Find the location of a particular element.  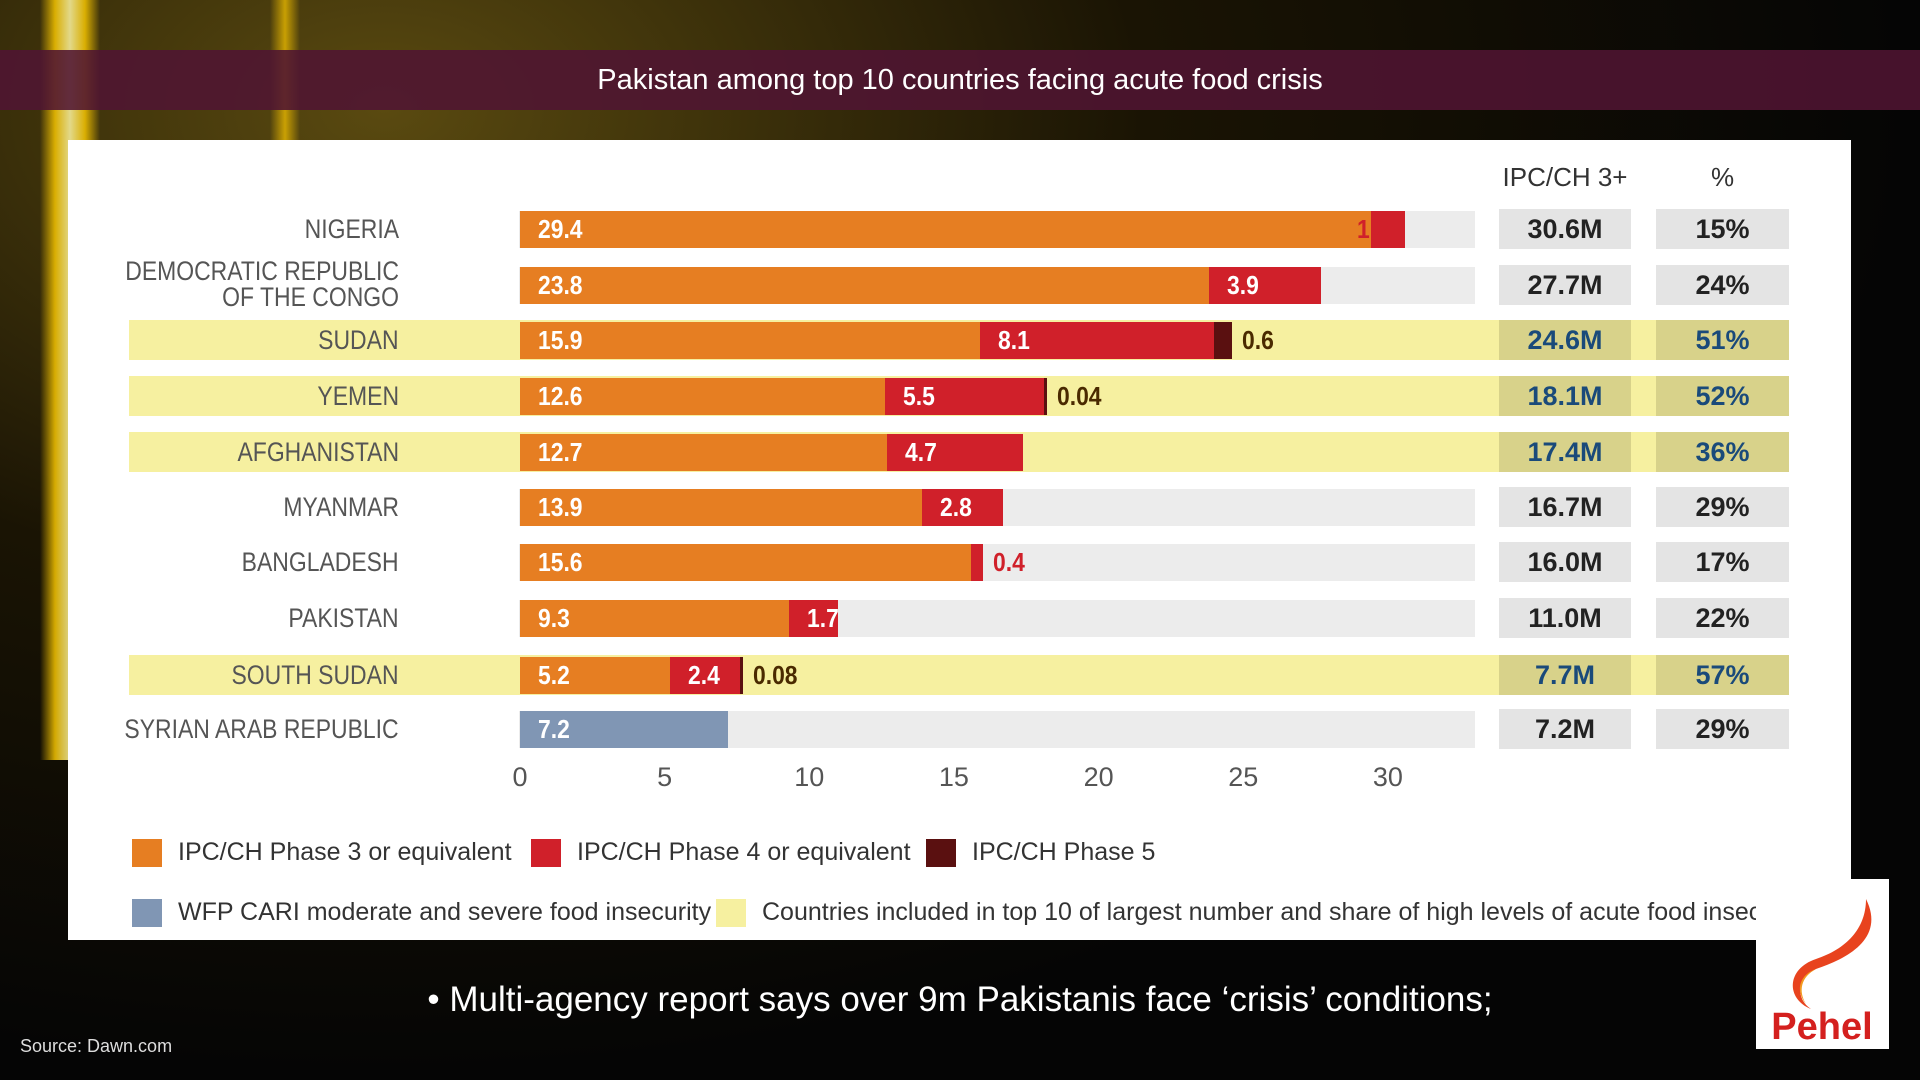

pct-value: 29% is located at coordinates (1722, 507).